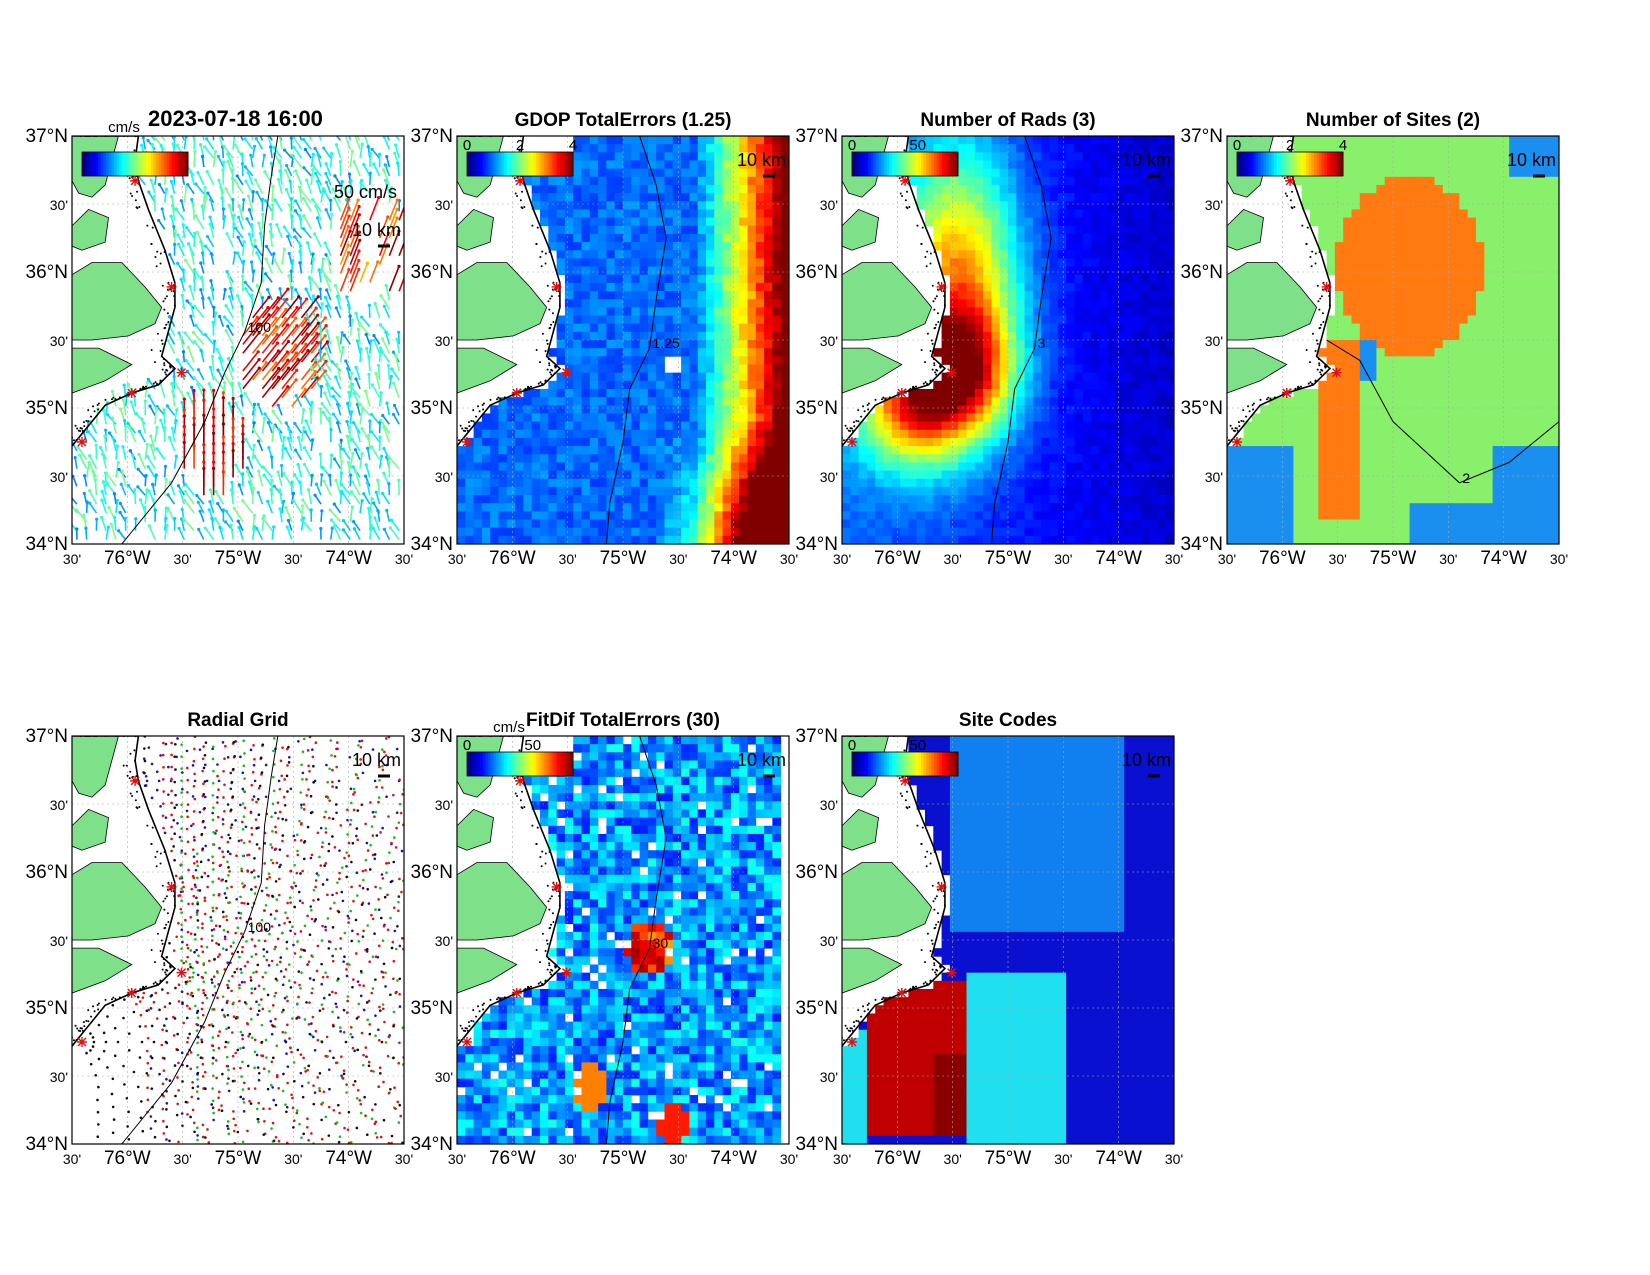 The image size is (1650, 1275). What do you see at coordinates (47, 544) in the screenshot?
I see `lat-tick-label: 34°N` at bounding box center [47, 544].